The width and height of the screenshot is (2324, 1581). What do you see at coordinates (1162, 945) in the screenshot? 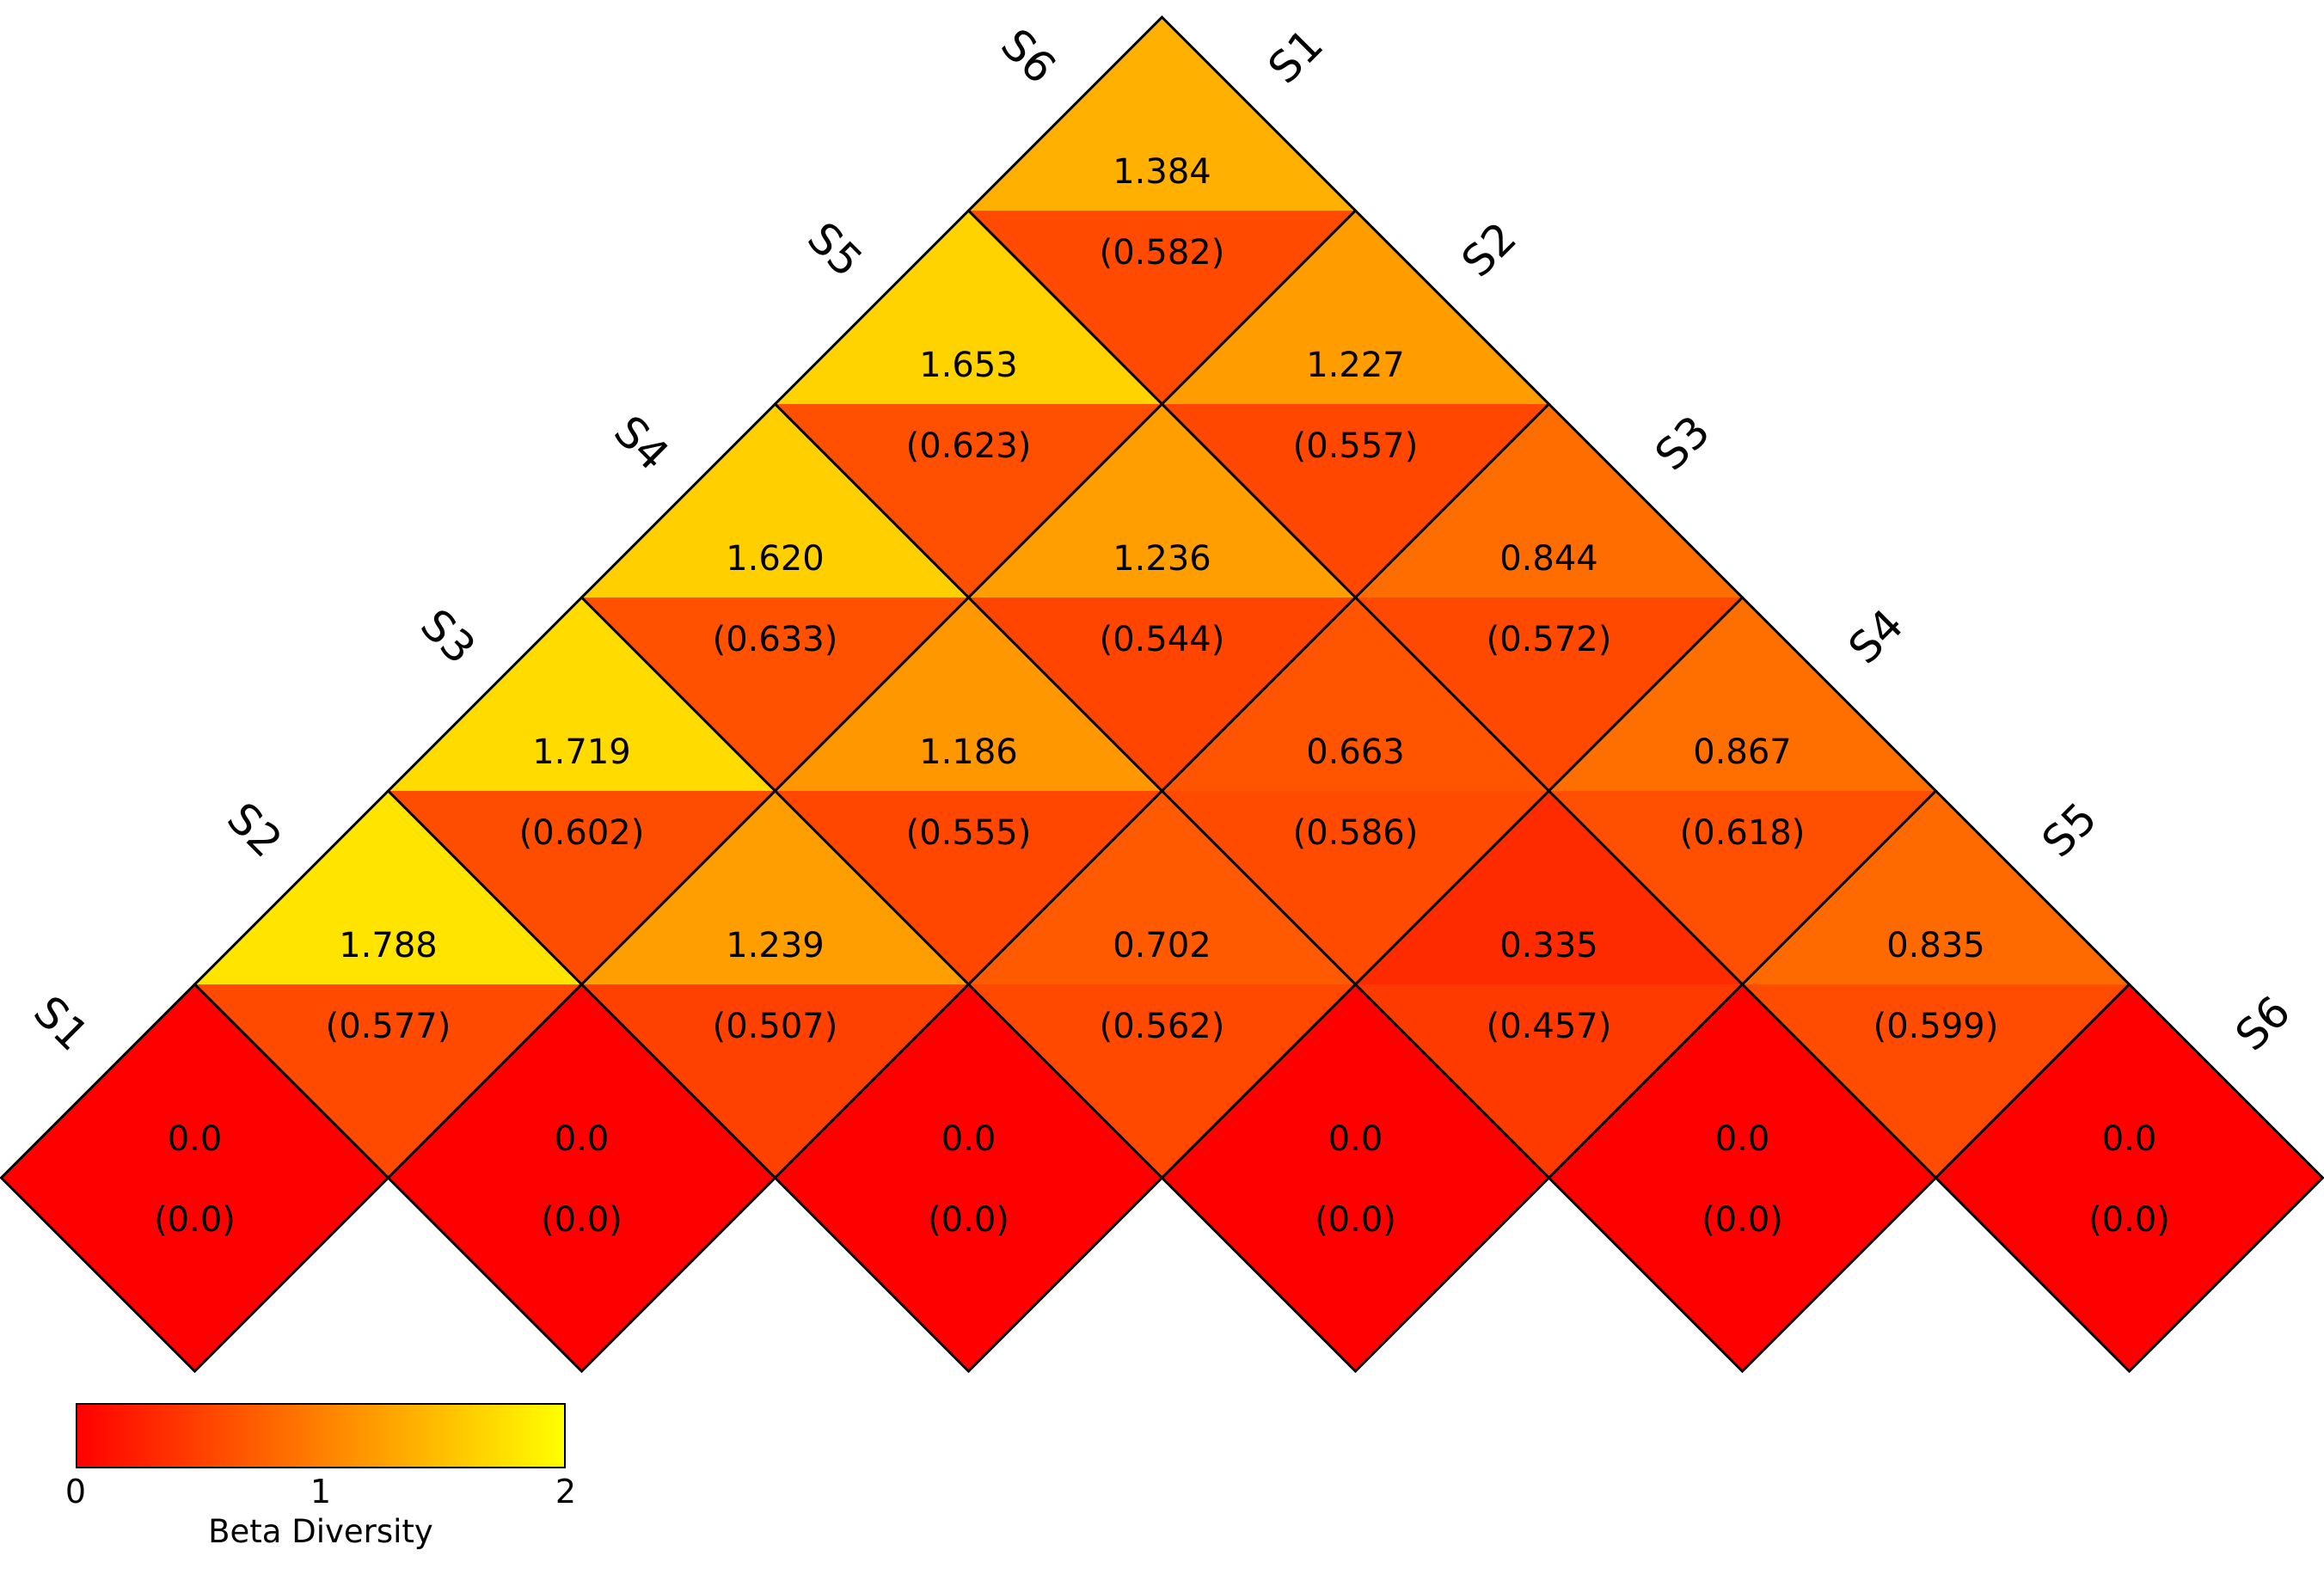
I see `cell-S3-S4-value: 0.702` at bounding box center [1162, 945].